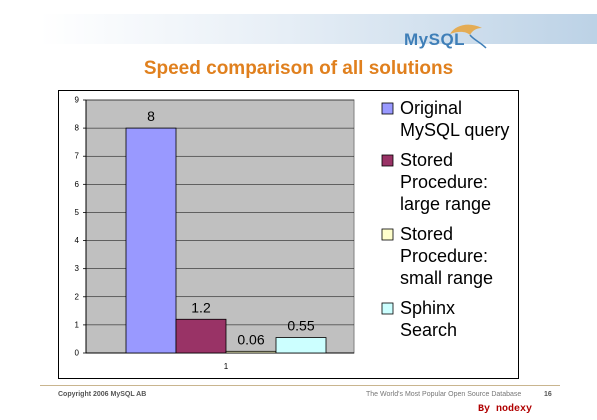 This screenshot has height=420, width=597. I want to click on y-tick-label: 6, so click(77, 184).